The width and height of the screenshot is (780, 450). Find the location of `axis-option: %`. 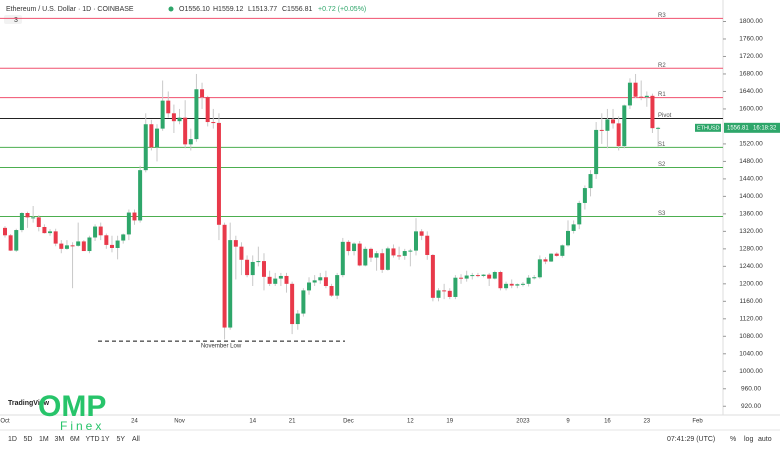

axis-option: % is located at coordinates (733, 439).